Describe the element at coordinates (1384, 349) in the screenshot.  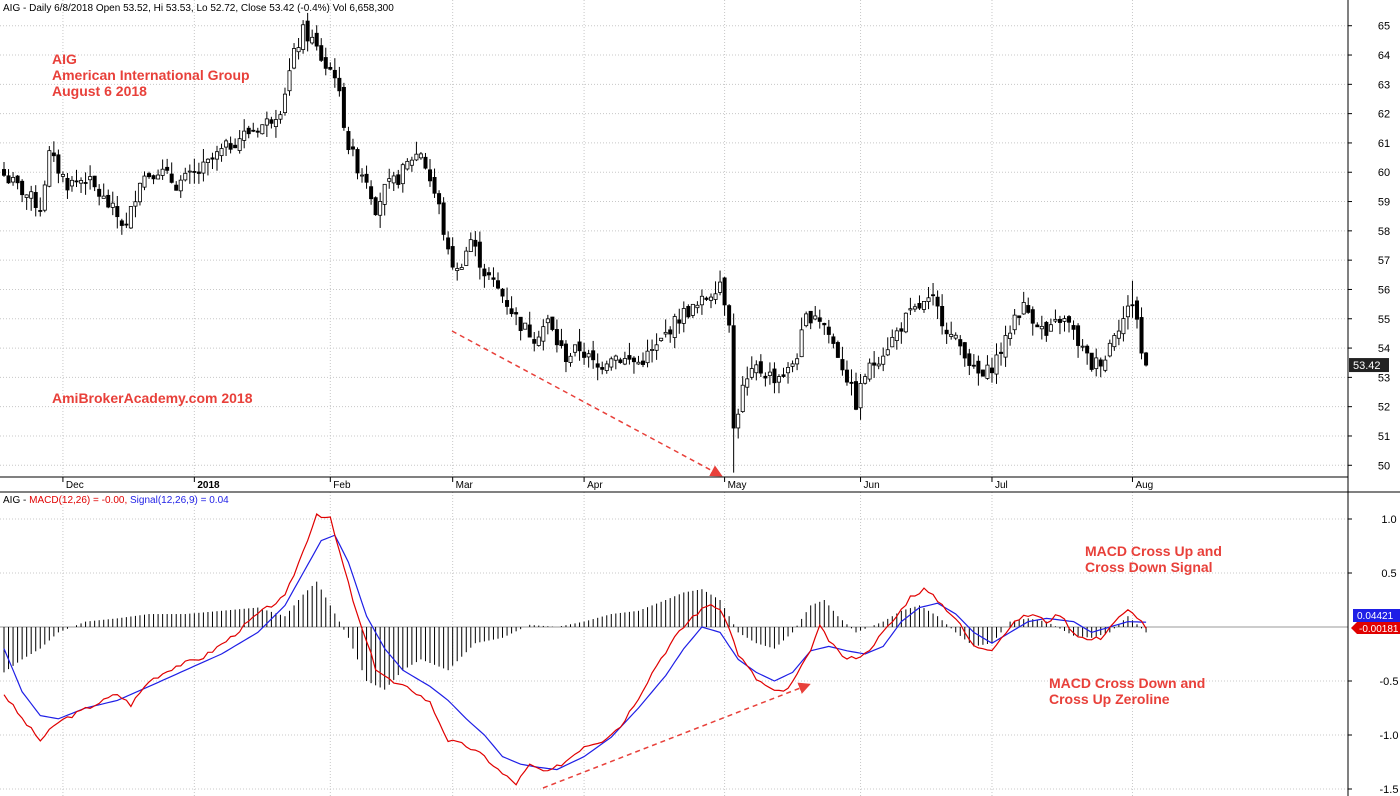
I see `price-tick-label: 54` at that location.